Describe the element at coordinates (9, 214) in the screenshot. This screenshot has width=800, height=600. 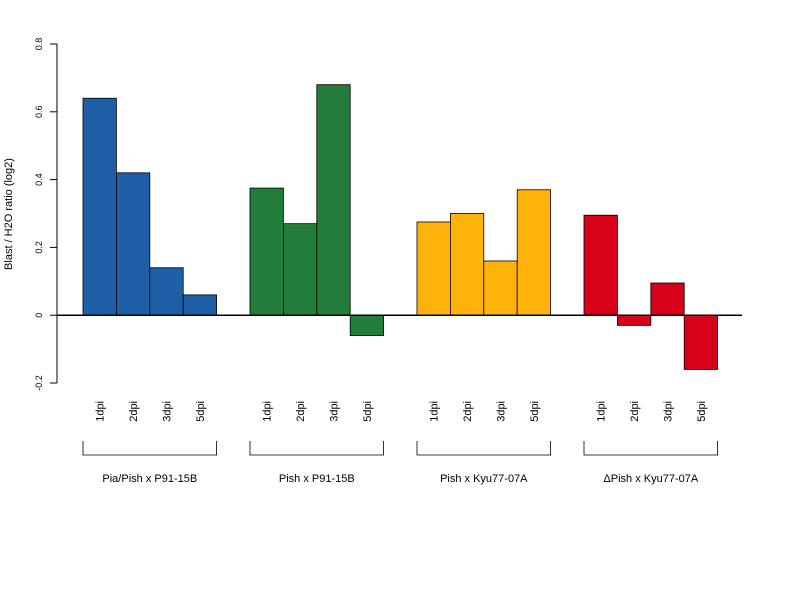
I see `y-axis-label: Blast / H2O ratio (log2)` at that location.